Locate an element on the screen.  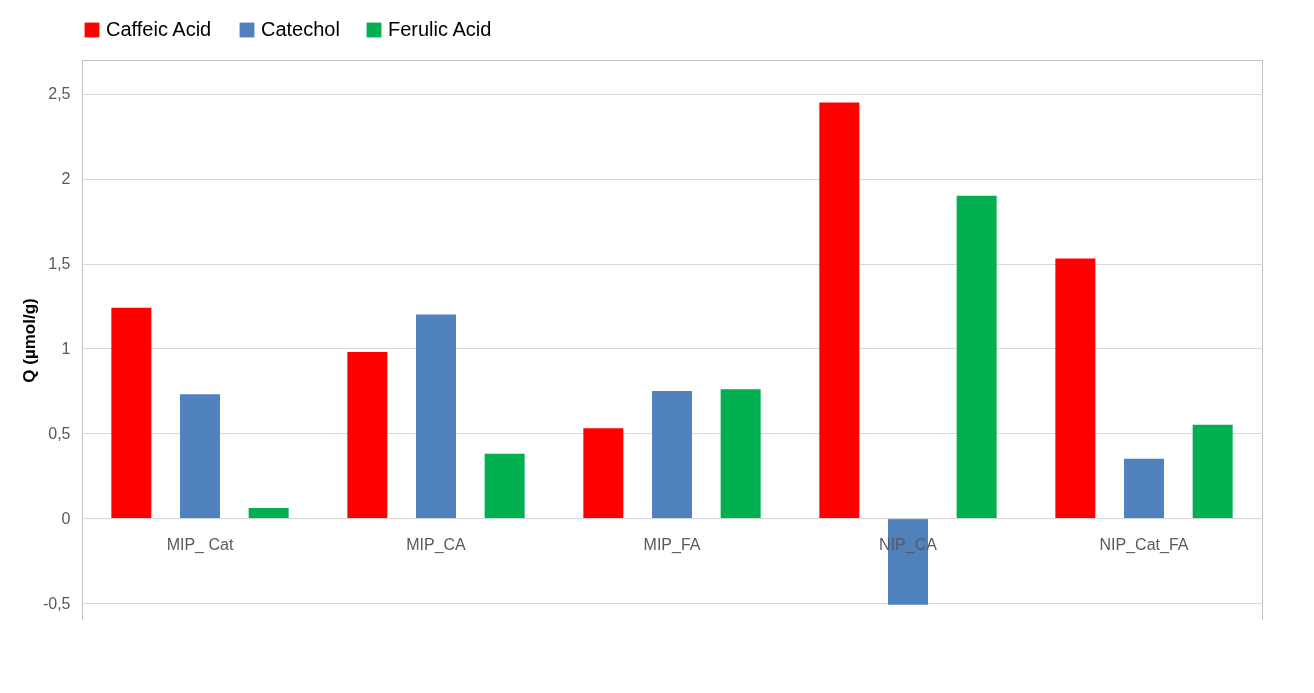
legend-label: Catechol is located at coordinates (300, 29).